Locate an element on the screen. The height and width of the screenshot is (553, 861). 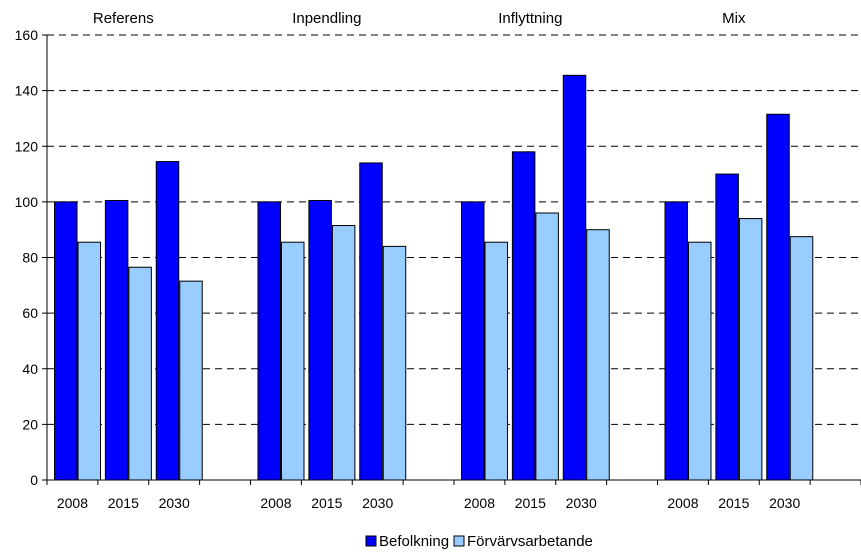
legend-label: Befolkning is located at coordinates (414, 541).